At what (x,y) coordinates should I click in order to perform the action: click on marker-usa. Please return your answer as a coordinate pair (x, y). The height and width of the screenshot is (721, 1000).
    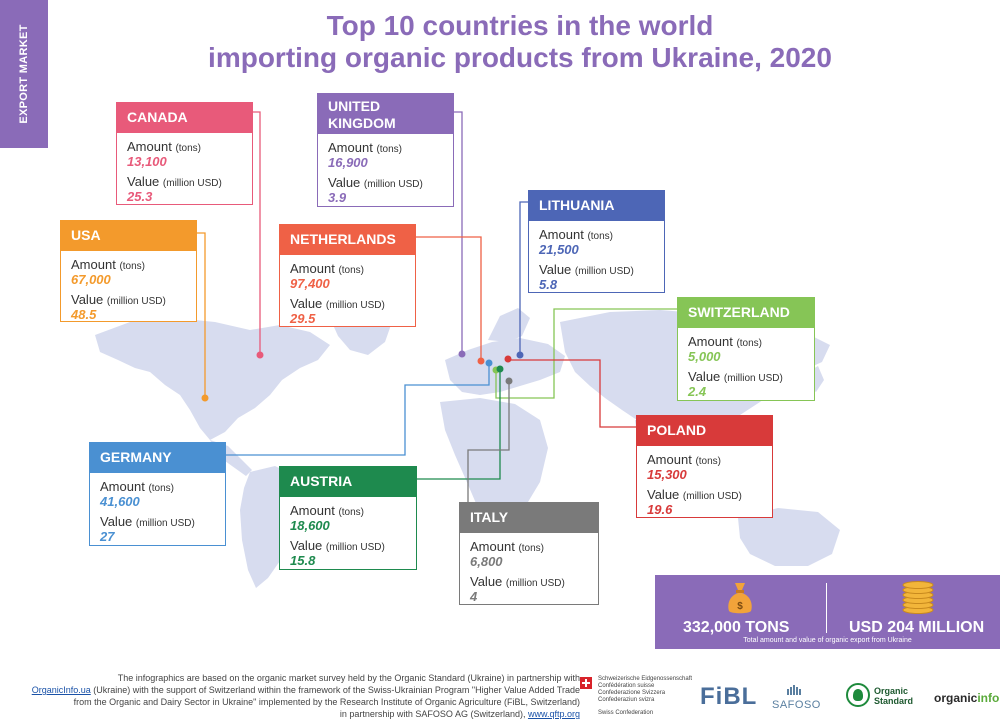
    Looking at the image, I should click on (205, 398).